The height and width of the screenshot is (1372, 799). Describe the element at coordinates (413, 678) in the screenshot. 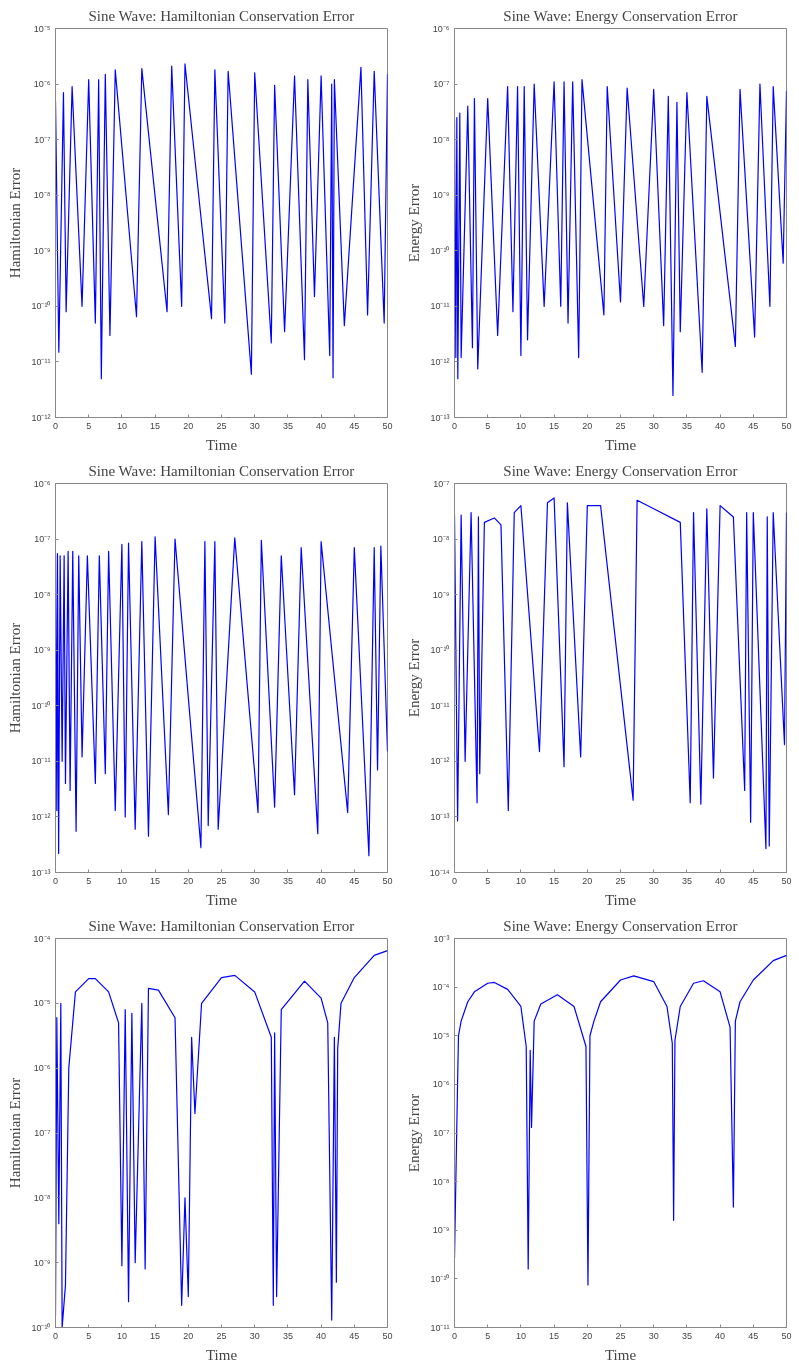

I see `y-axis-title: Energy Error` at that location.